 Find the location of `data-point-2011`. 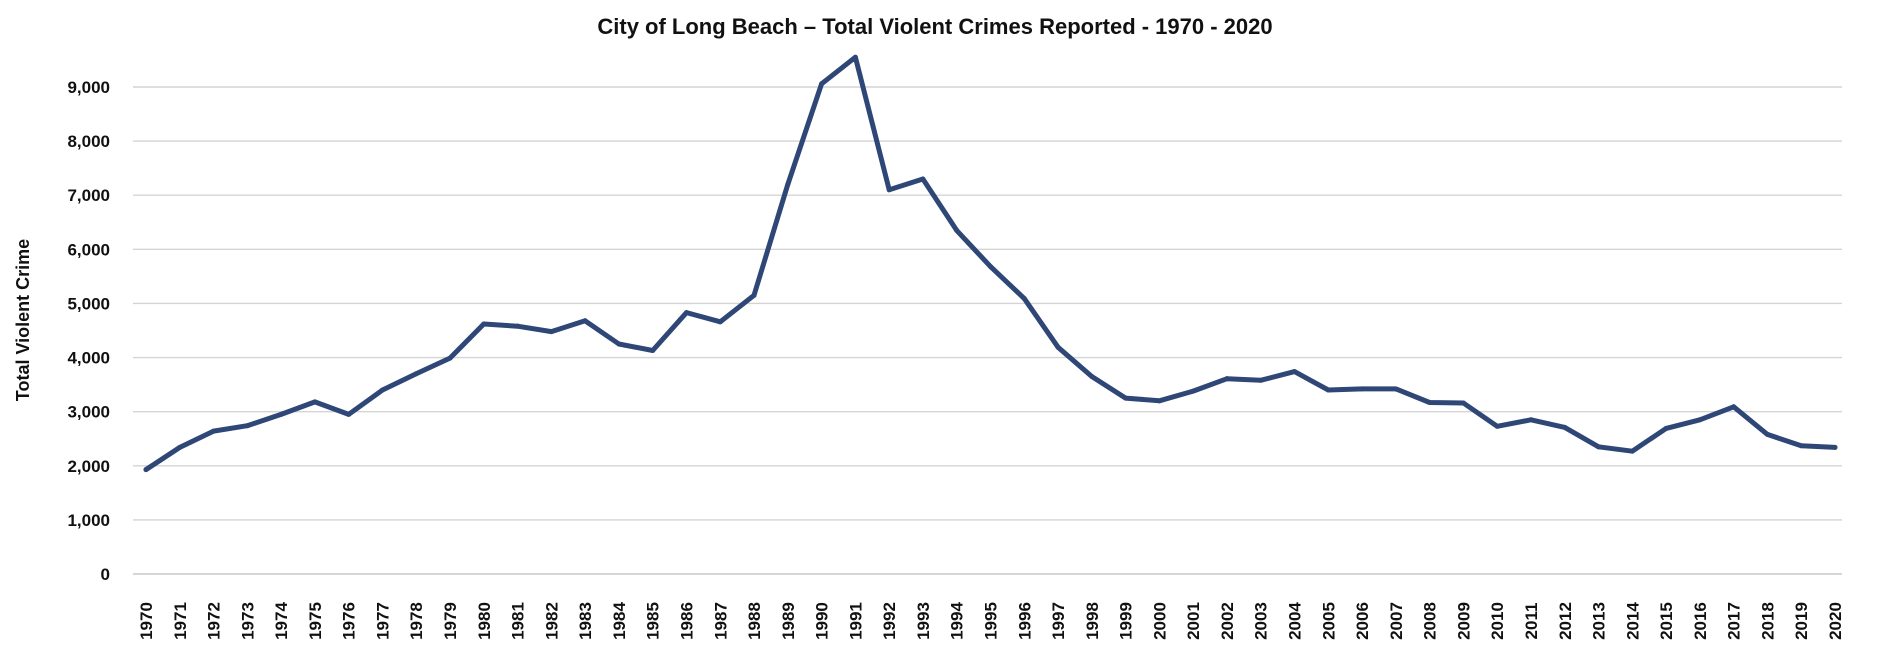

data-point-2011 is located at coordinates (1531, 420).